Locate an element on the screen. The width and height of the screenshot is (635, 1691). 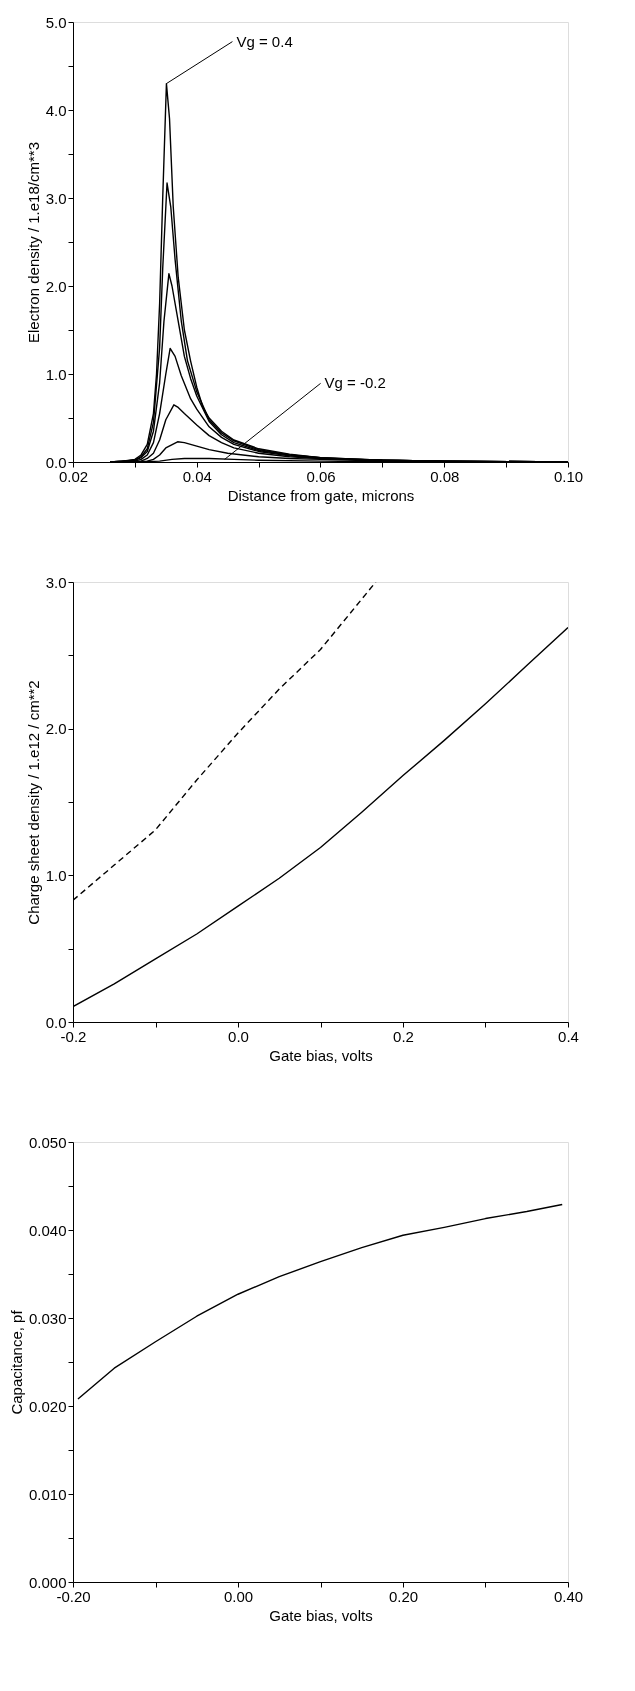
x-tick-label: 0.04 is located at coordinates (197, 476).